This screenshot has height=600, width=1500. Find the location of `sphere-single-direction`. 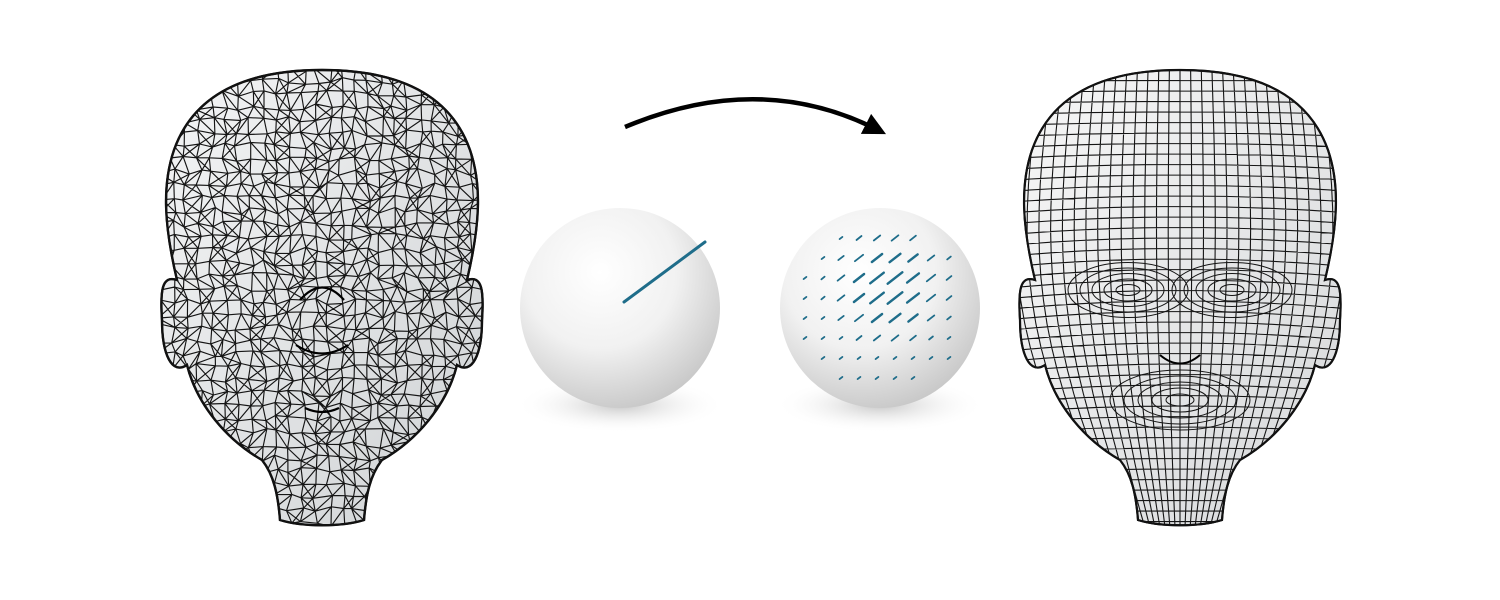

sphere-single-direction is located at coordinates (620, 320).